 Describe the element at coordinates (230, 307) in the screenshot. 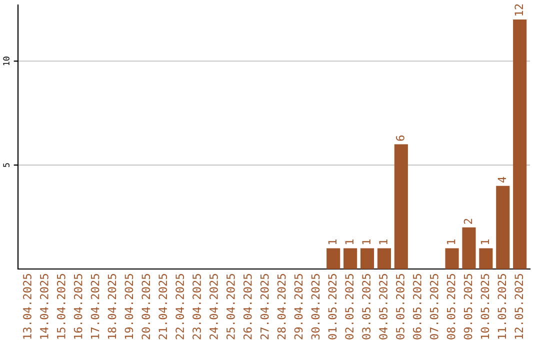

I see `x-tick-label: 25.04.2025` at that location.